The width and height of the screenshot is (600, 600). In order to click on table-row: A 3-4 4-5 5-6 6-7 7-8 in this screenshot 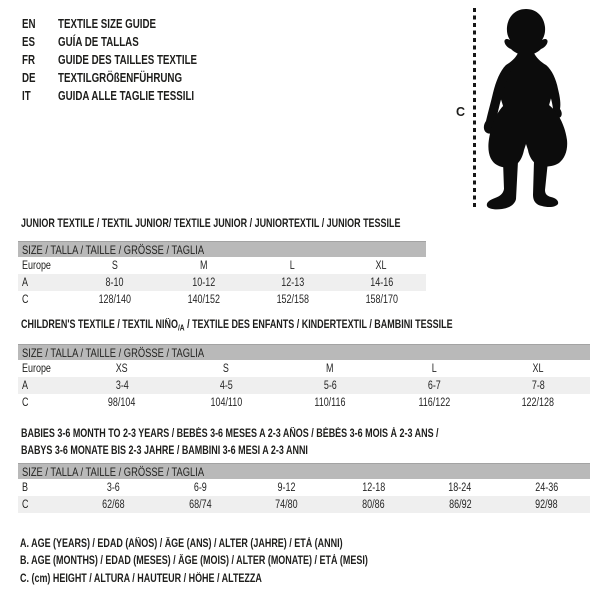, I will do `click(304, 385)`.